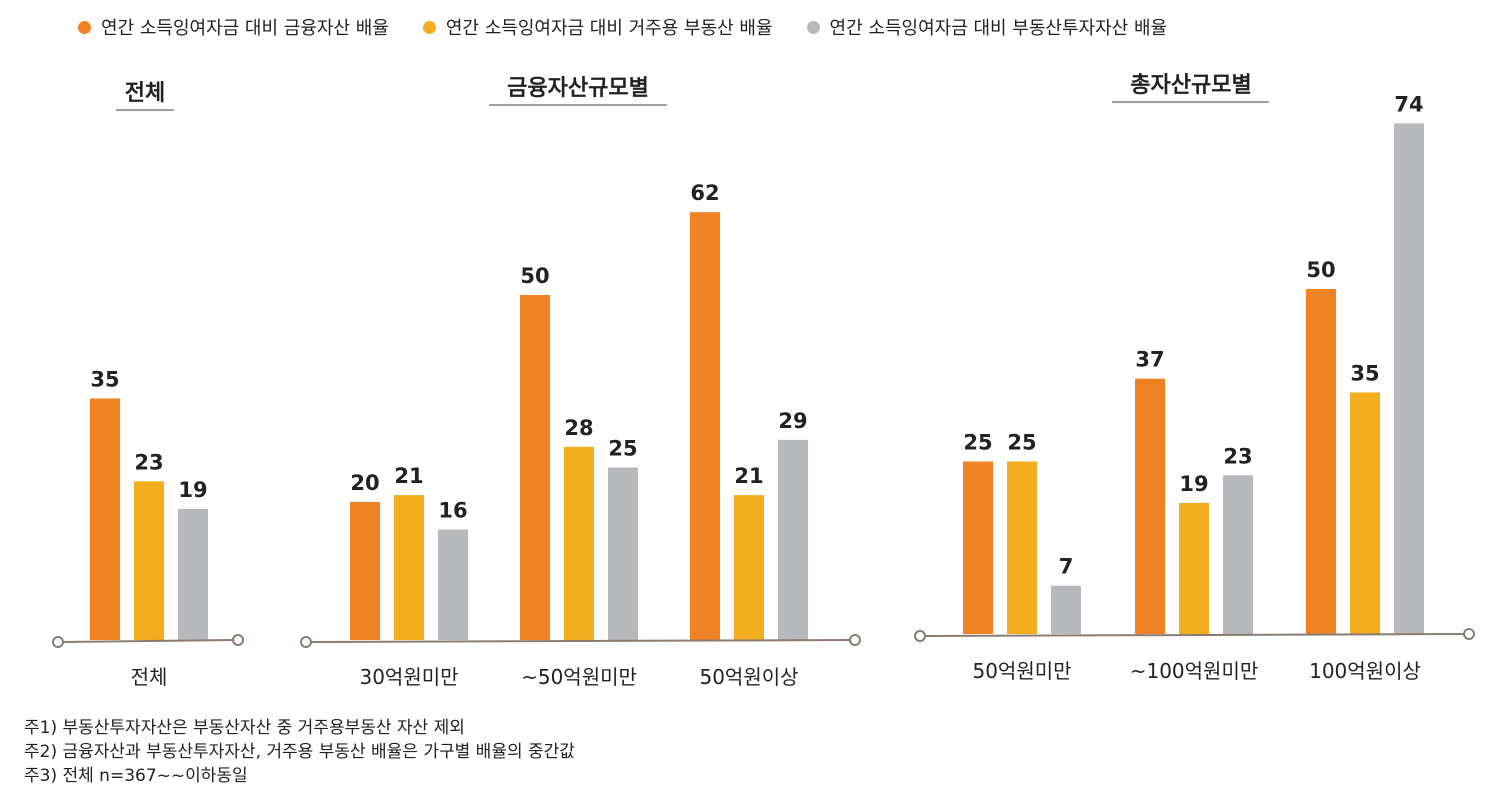  What do you see at coordinates (578, 428) in the screenshot?
I see `value-label: 28` at bounding box center [578, 428].